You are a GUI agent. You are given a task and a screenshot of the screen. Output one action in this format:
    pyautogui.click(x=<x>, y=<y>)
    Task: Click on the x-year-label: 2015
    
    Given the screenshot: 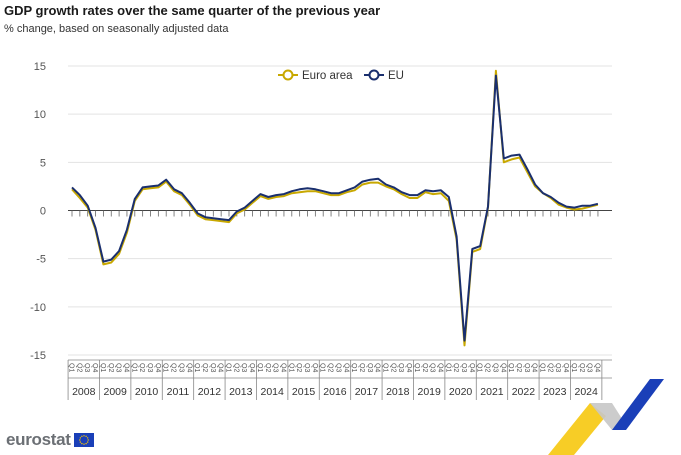 What is the action you would take?
    pyautogui.click(x=304, y=392)
    